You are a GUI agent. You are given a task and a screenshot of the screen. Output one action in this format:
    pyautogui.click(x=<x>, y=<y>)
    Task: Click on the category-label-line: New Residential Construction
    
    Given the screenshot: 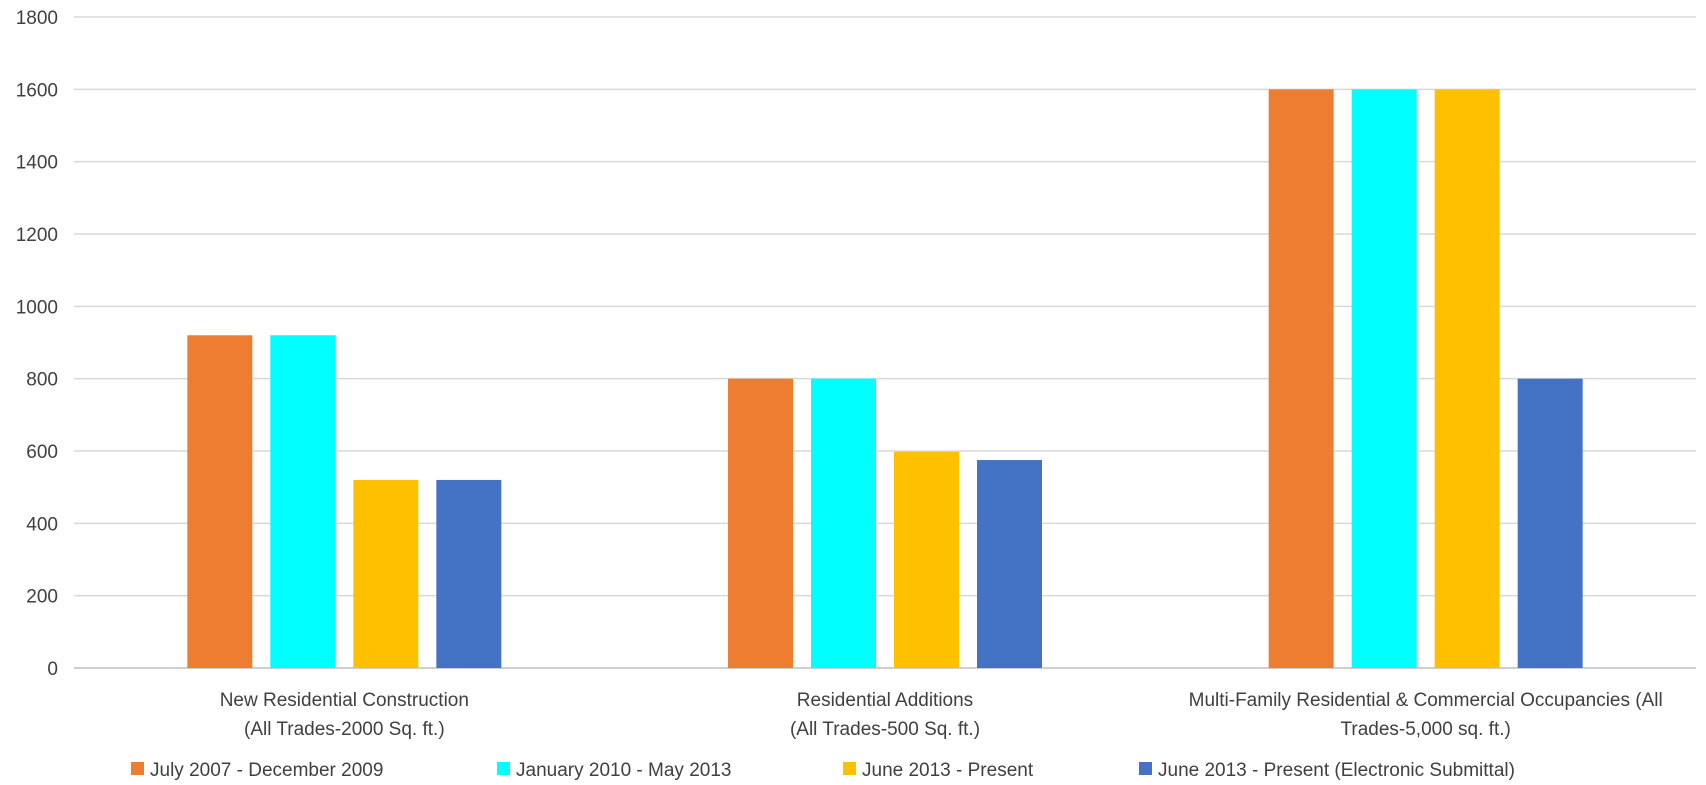 What is the action you would take?
    pyautogui.click(x=344, y=700)
    